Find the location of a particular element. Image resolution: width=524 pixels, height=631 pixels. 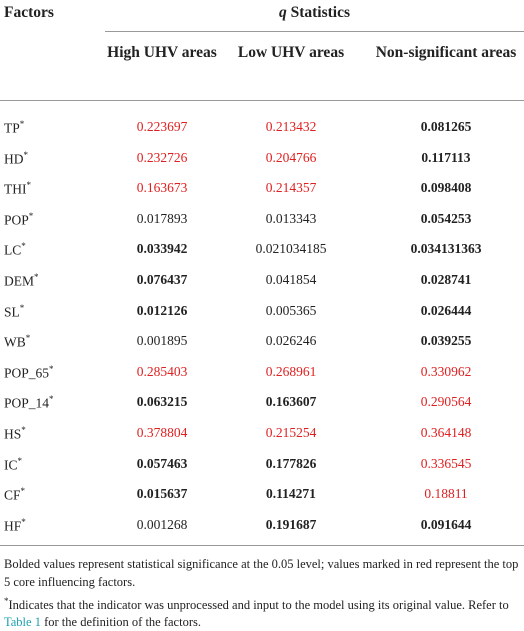

cell: 0.054253 is located at coordinates (446, 218).